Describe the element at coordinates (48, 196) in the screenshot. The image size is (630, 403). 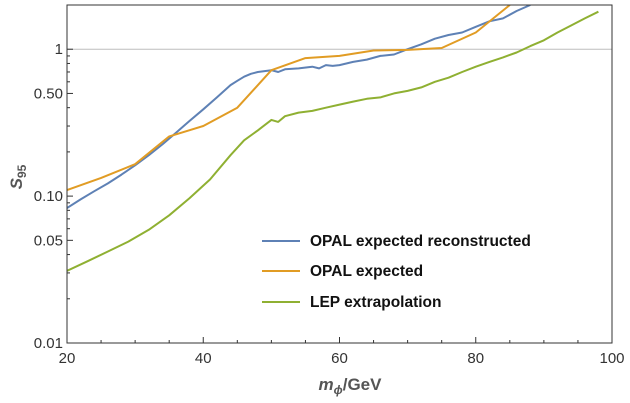
I see `y-tick-label: 0.10` at that location.